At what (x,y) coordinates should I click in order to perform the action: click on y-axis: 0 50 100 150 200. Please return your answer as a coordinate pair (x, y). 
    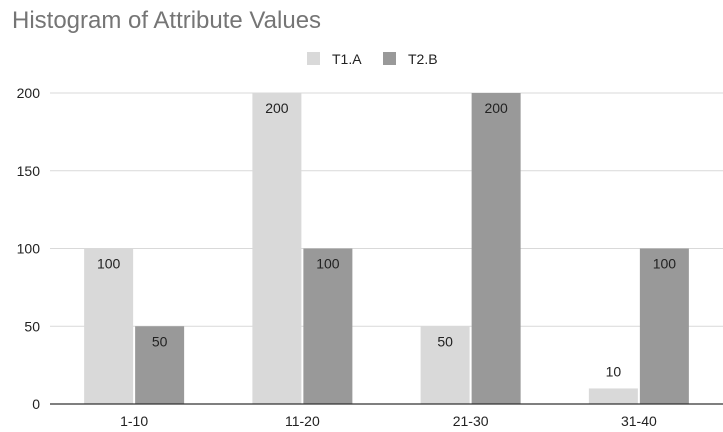
    Looking at the image, I should click on (29, 248).